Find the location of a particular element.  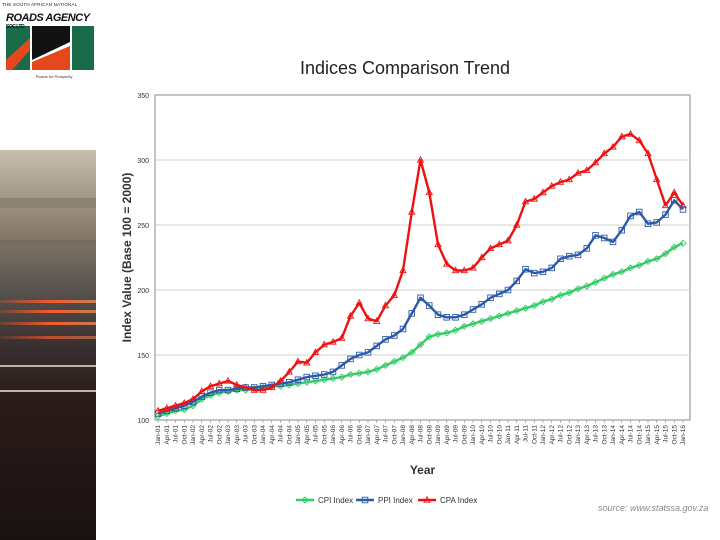

x-tick-label: Oct-09 is located at coordinates (464, 435).